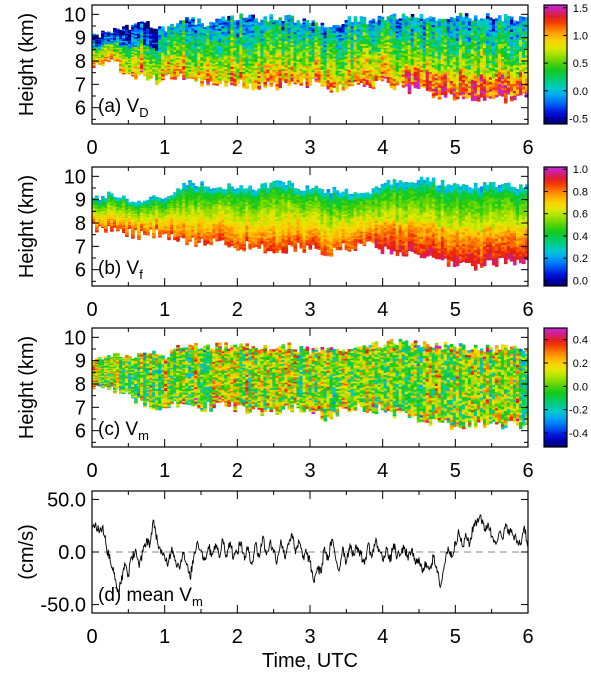 The width and height of the screenshot is (591, 679). What do you see at coordinates (555, 64) in the screenshot?
I see `colorbar-a` at bounding box center [555, 64].